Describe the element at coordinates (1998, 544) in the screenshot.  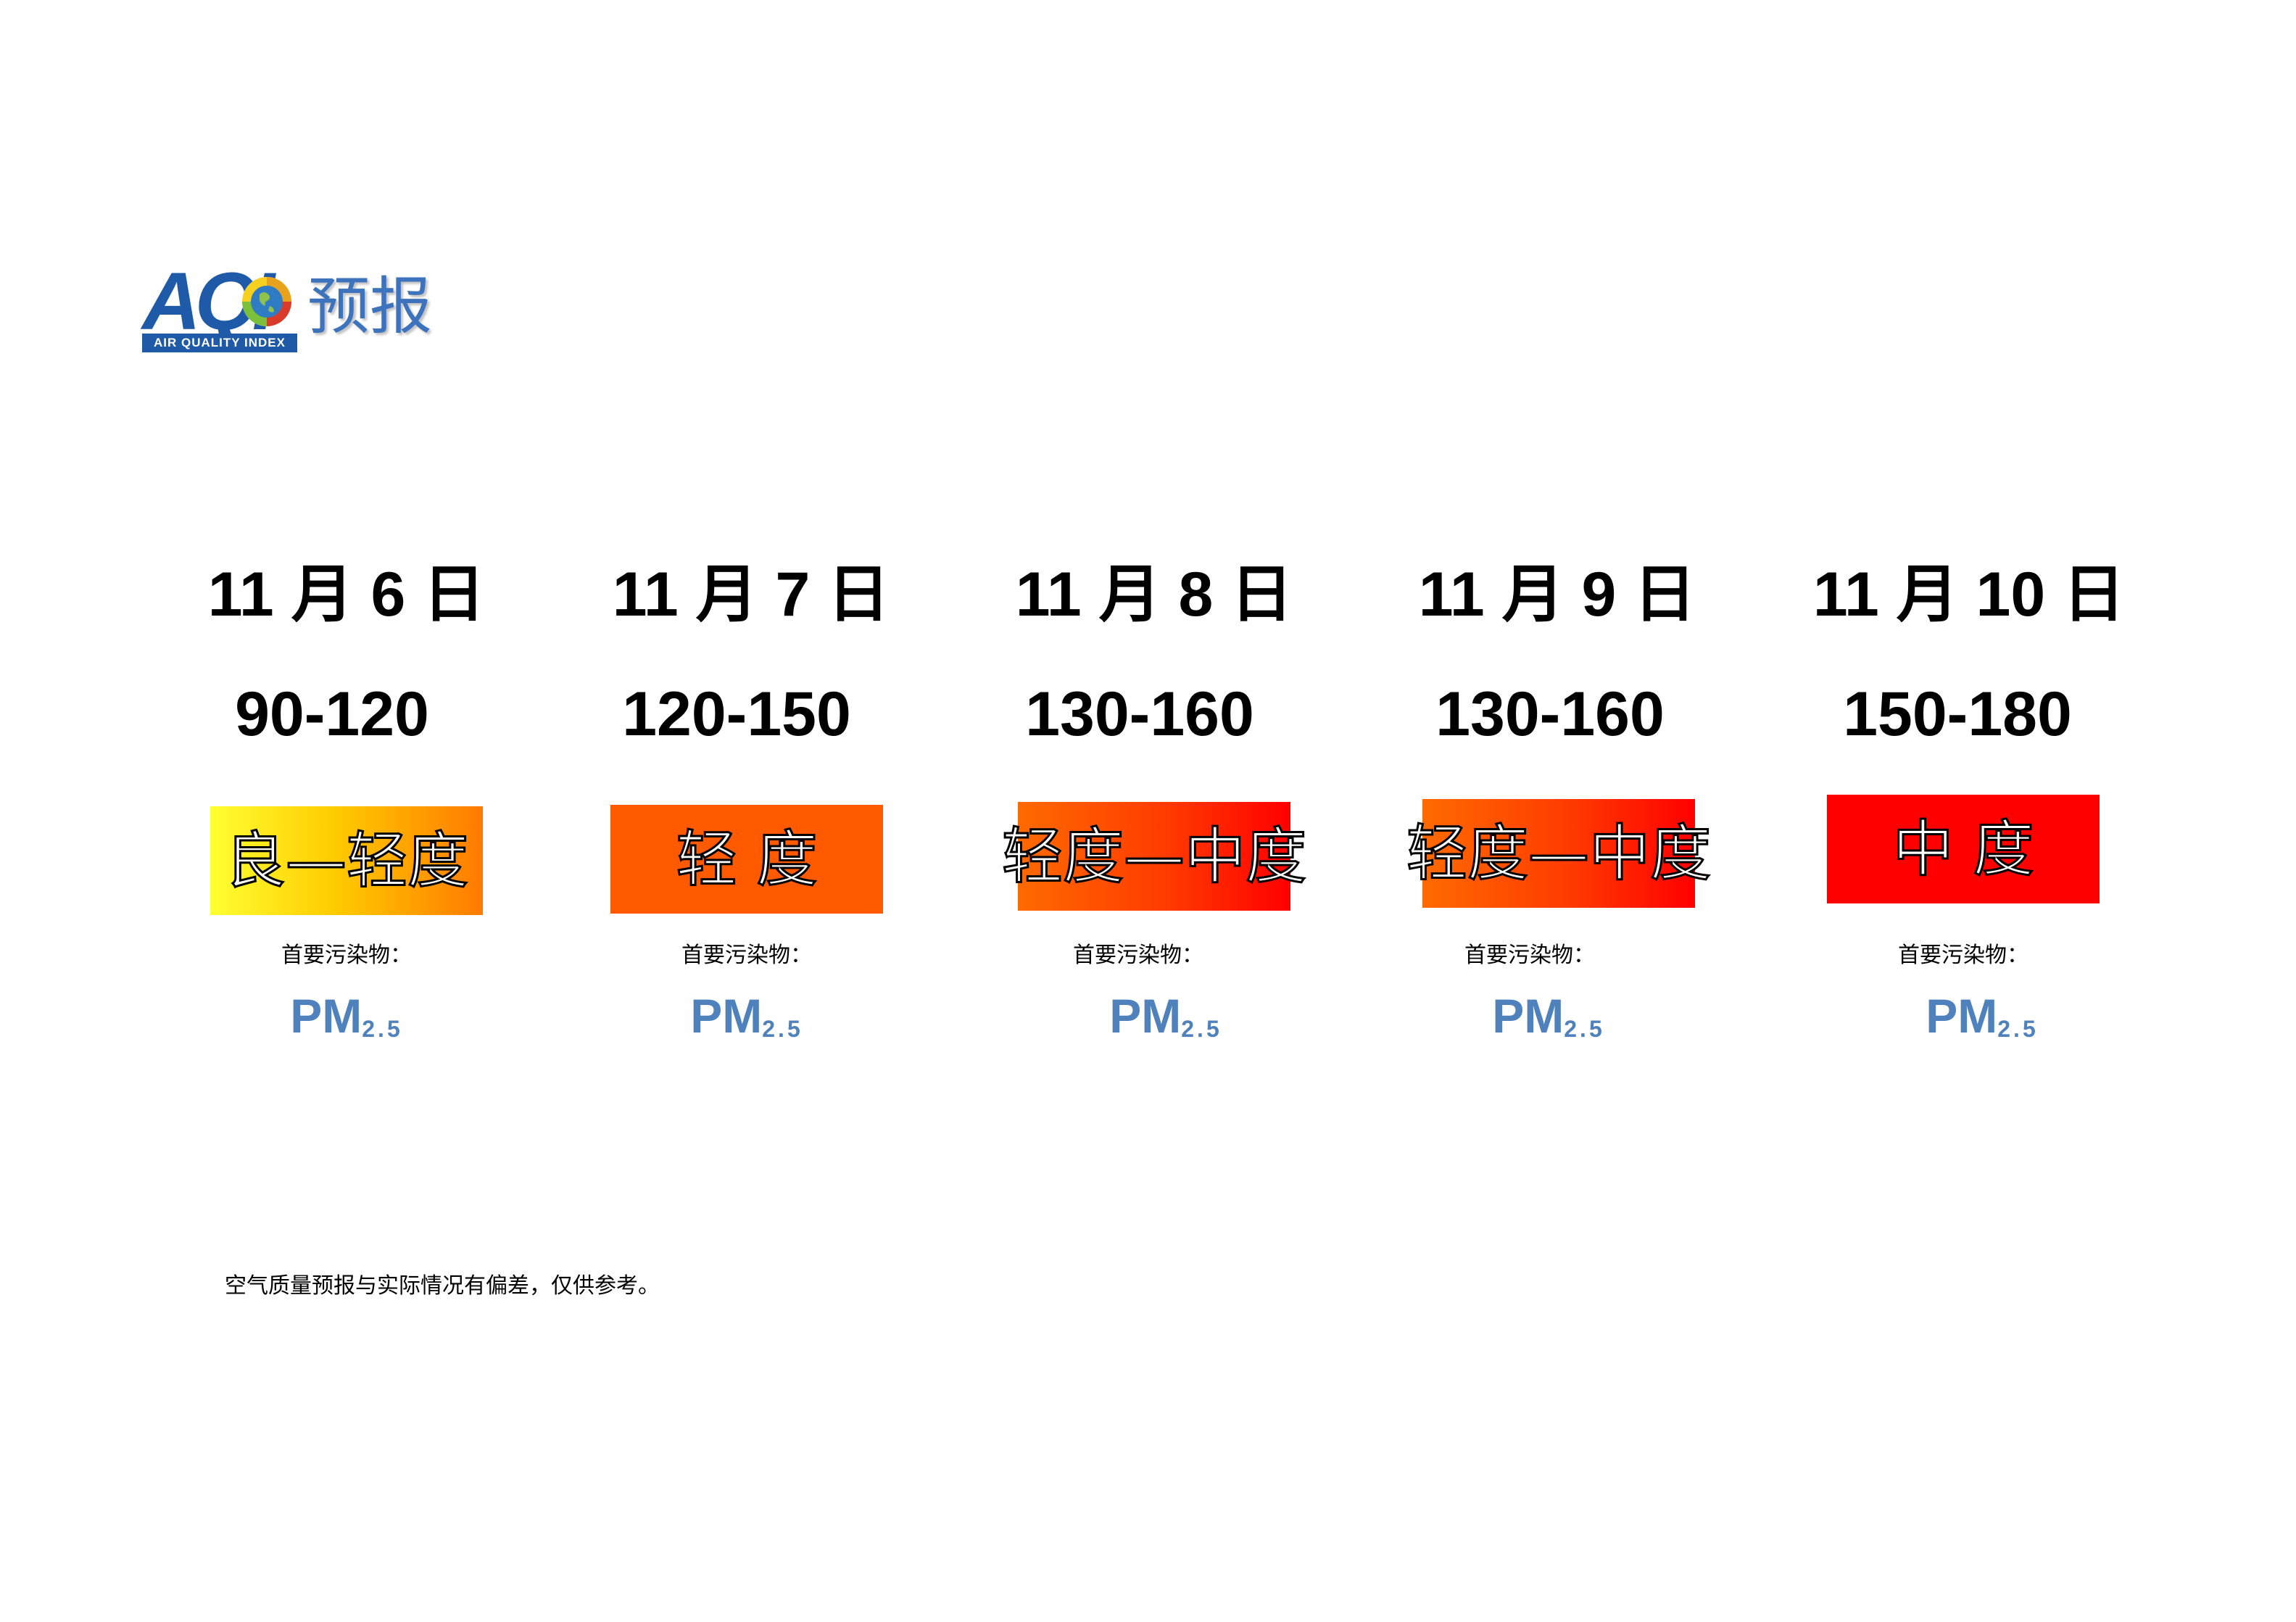
I see `forecast-day-5: 11 月 10 日 150-180 中 度 首要污染物： PM2.5` at that location.